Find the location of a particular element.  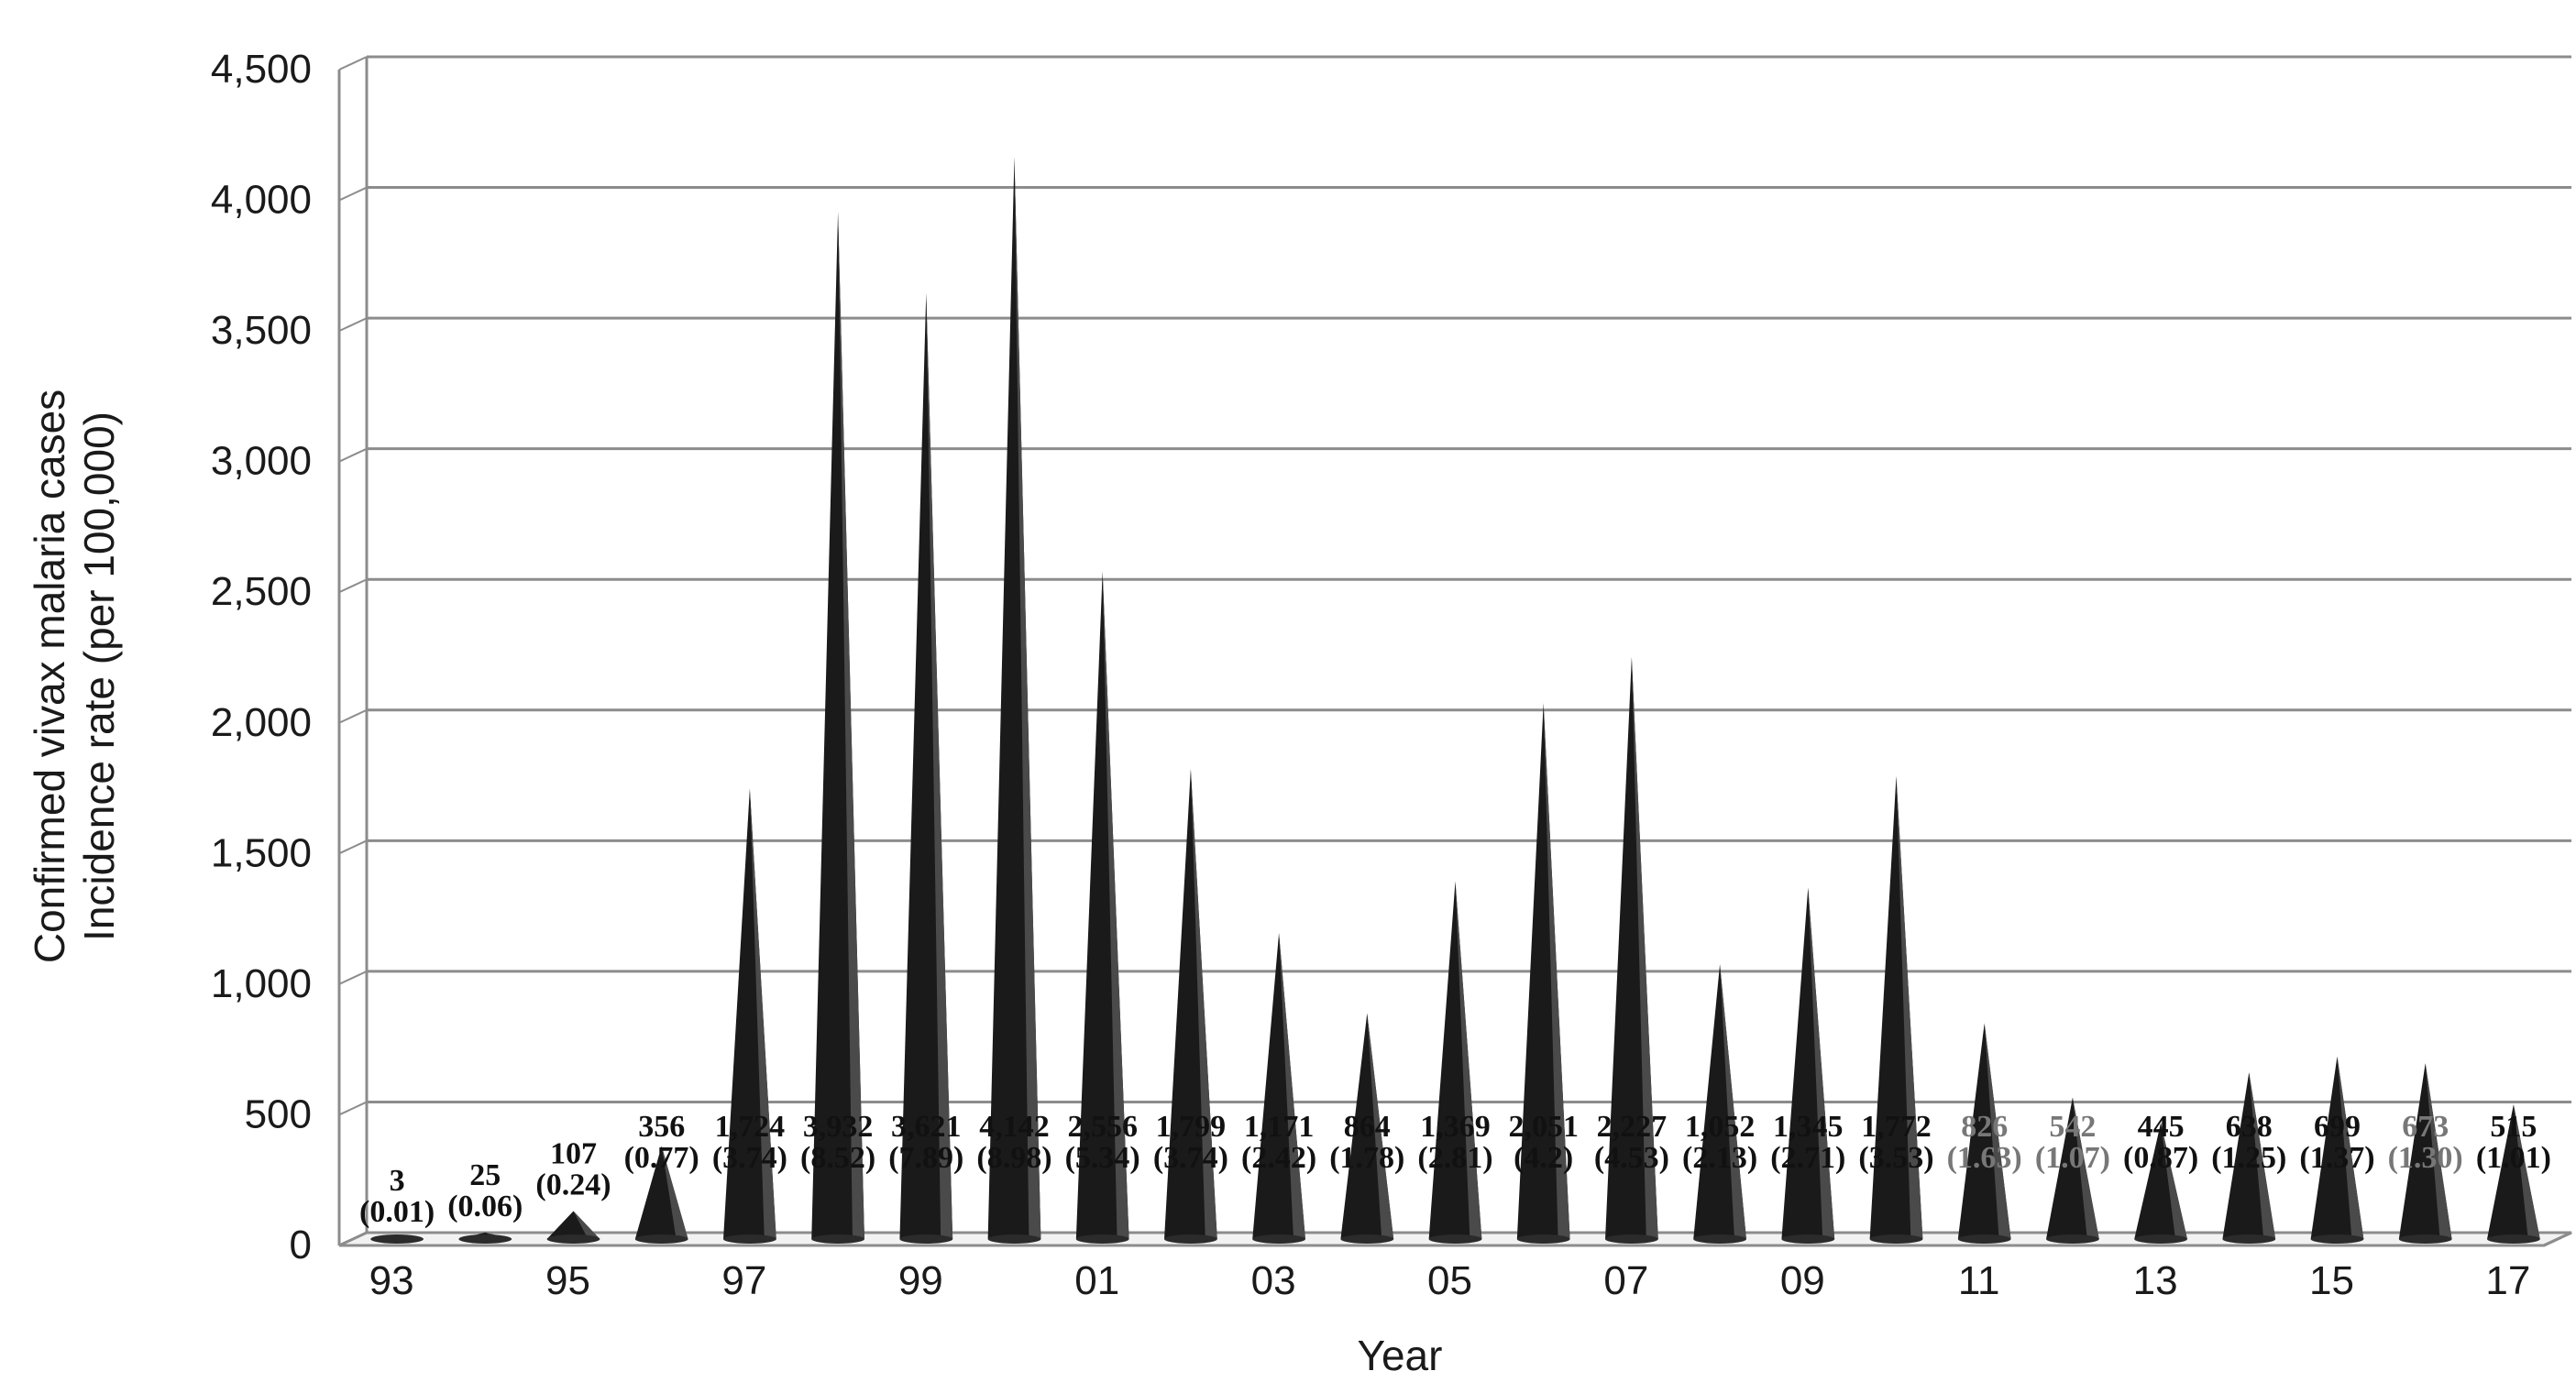

data-label-rate: (4.53) is located at coordinates (1632, 1158).